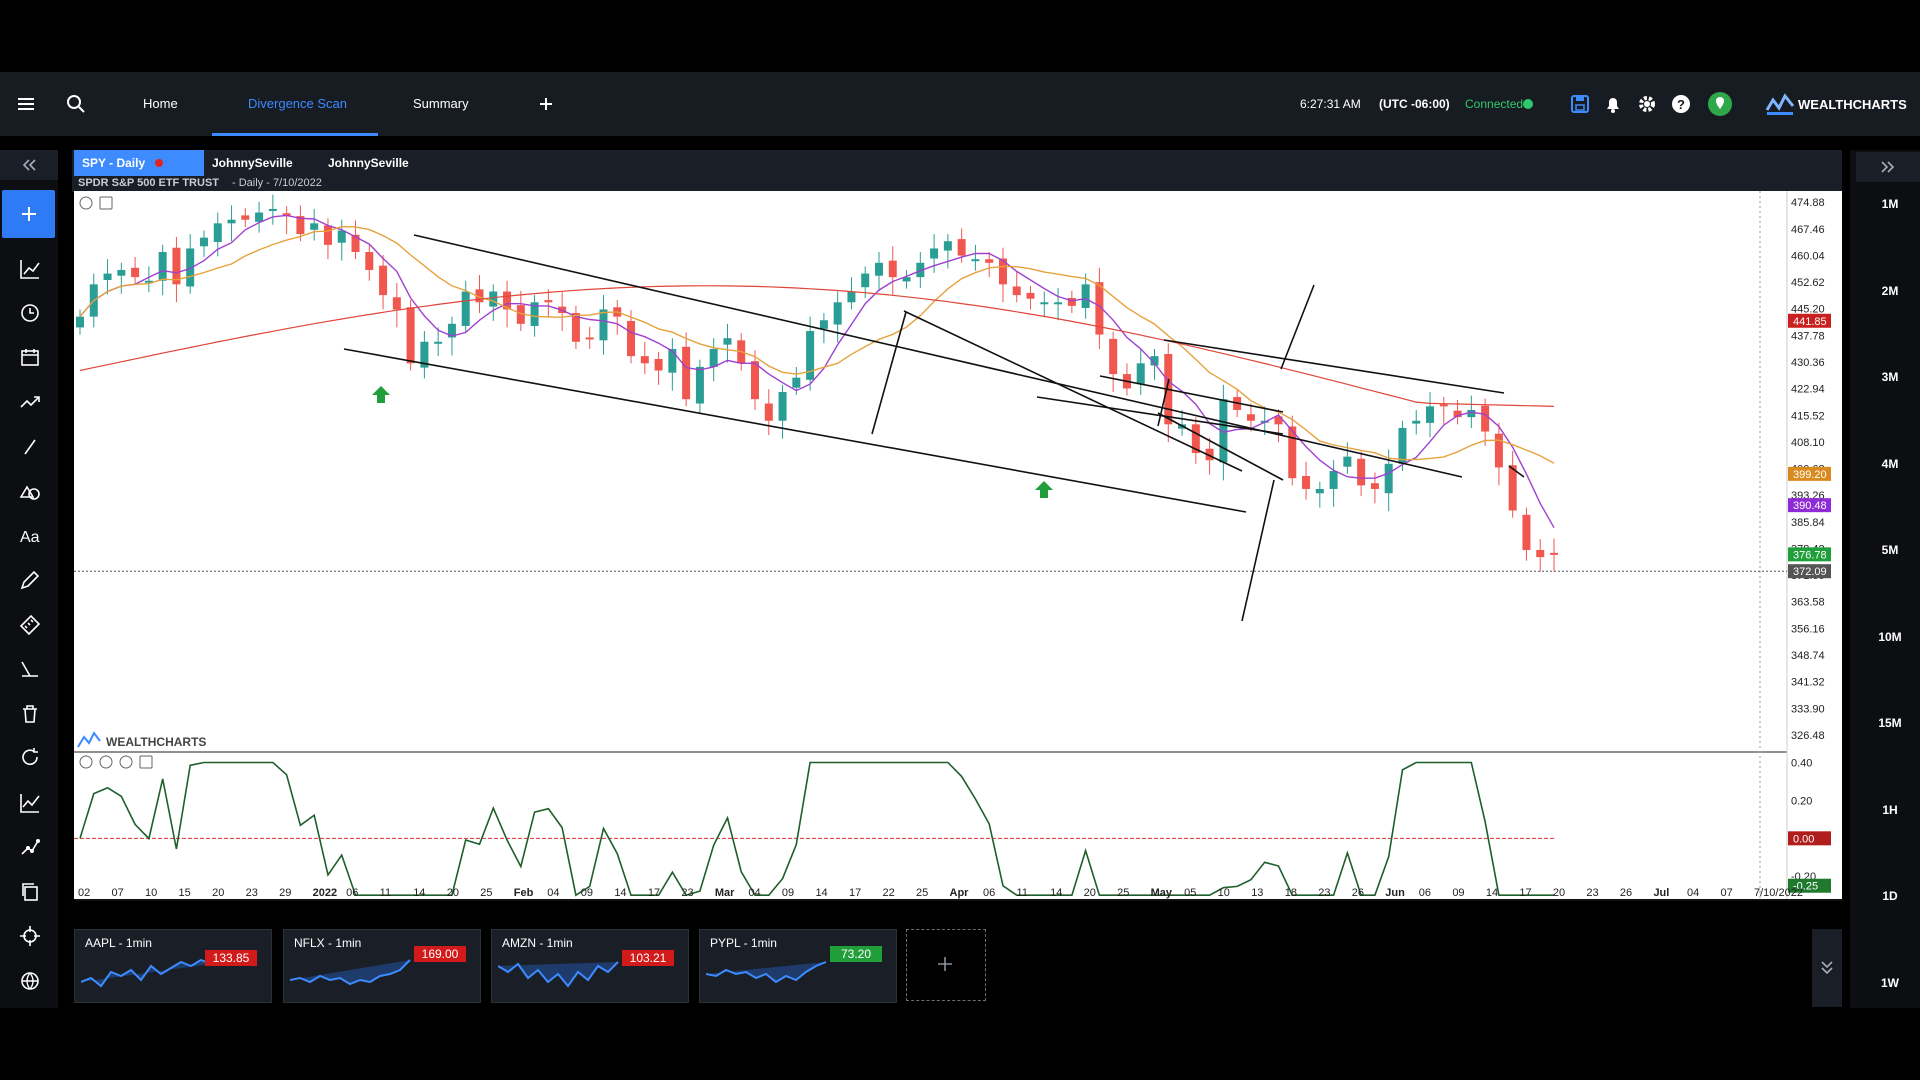 The image size is (1920, 1080). Describe the element at coordinates (252, 163) in the screenshot. I see `chart-tab-johnnyseville-1: JohnnySeville` at that location.